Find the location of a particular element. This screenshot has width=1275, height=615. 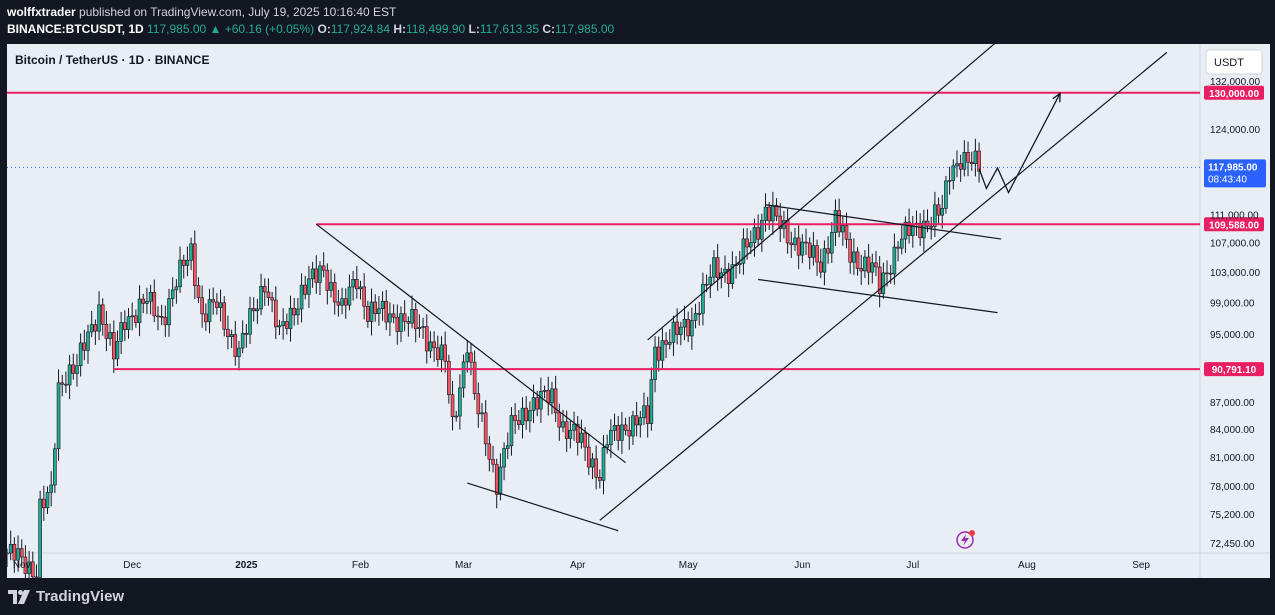

low-value: 117,613.35 is located at coordinates (509, 29).